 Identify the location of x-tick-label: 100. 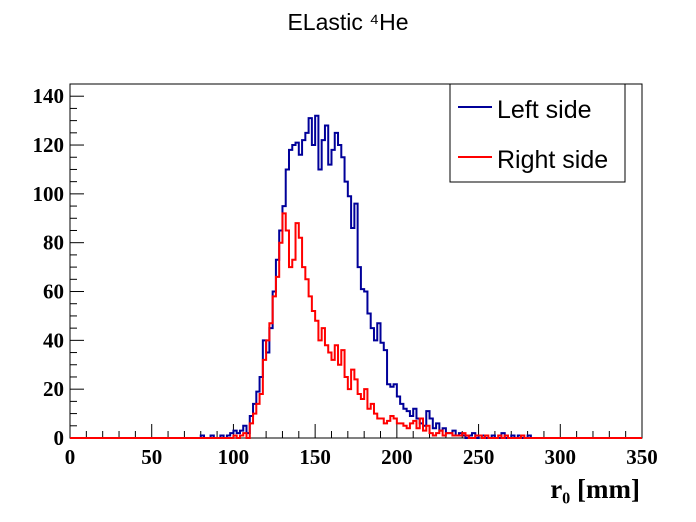
(234, 457).